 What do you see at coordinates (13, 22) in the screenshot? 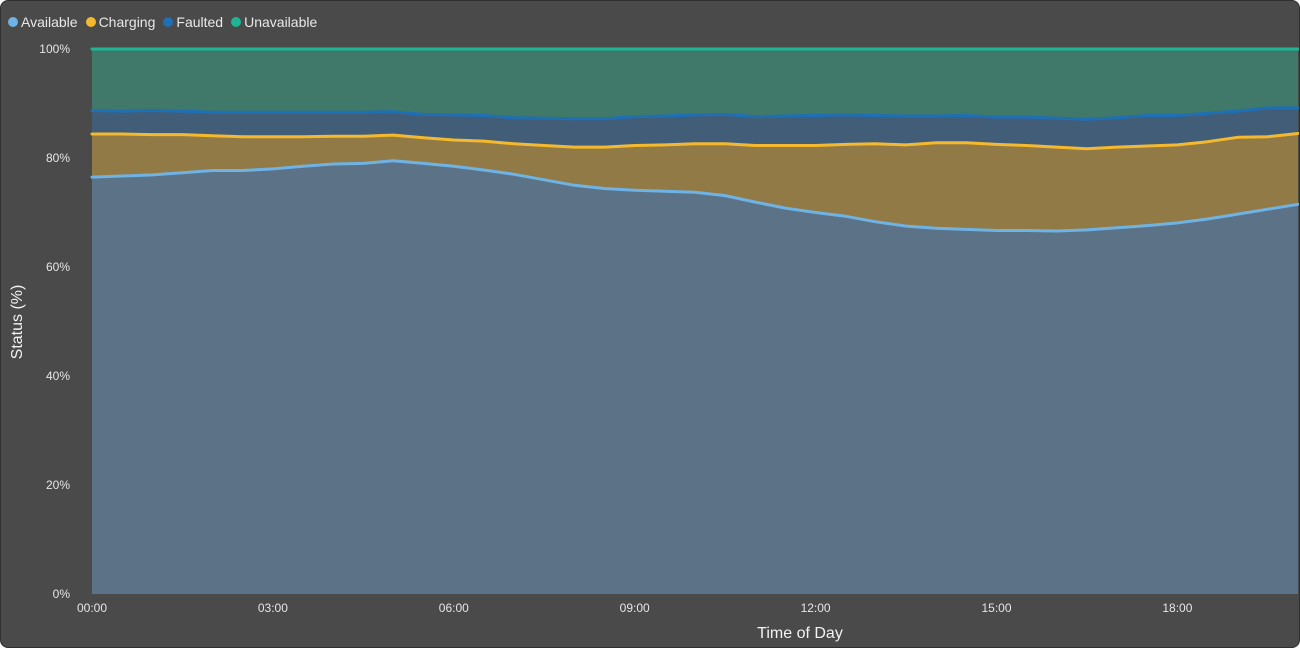
I see `legend-swatch-available` at bounding box center [13, 22].